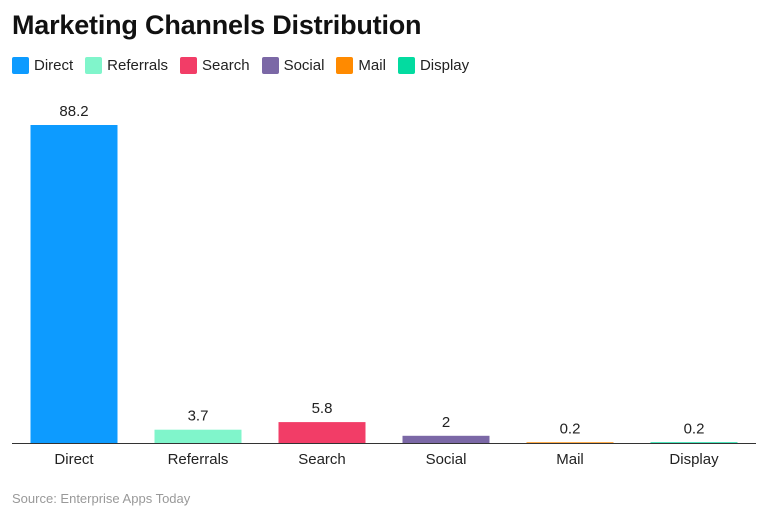 Image resolution: width=768 pixels, height=520 pixels. I want to click on chart-title: Marketing Channels Distribution, so click(217, 25).